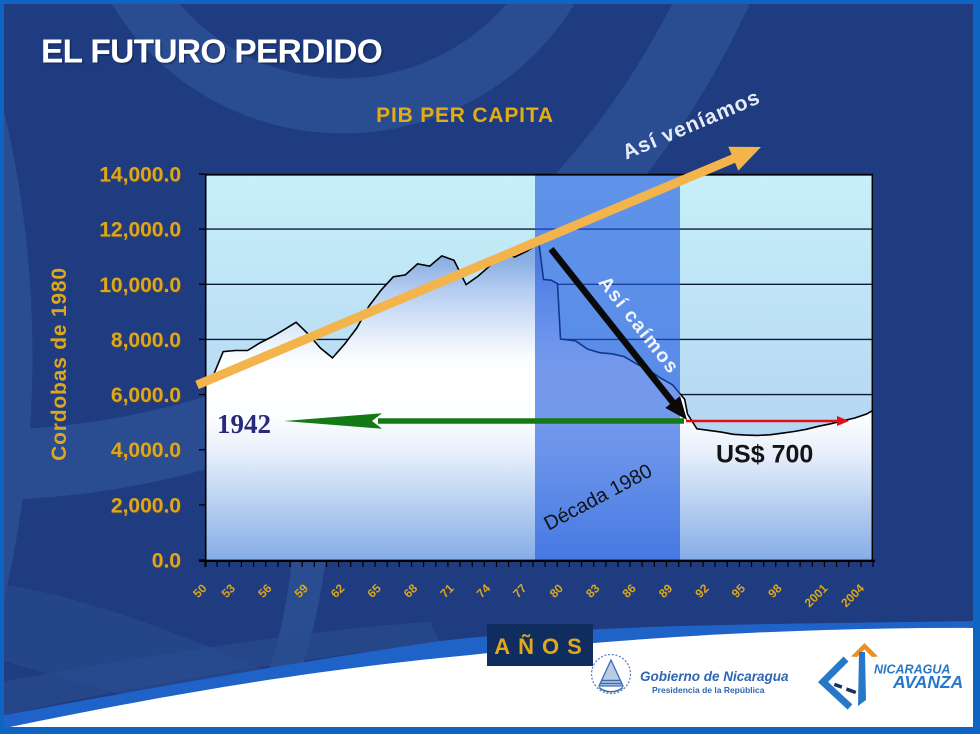  What do you see at coordinates (465, 115) in the screenshot?
I see `svg-text: PIB PER CAPITA` at bounding box center [465, 115].